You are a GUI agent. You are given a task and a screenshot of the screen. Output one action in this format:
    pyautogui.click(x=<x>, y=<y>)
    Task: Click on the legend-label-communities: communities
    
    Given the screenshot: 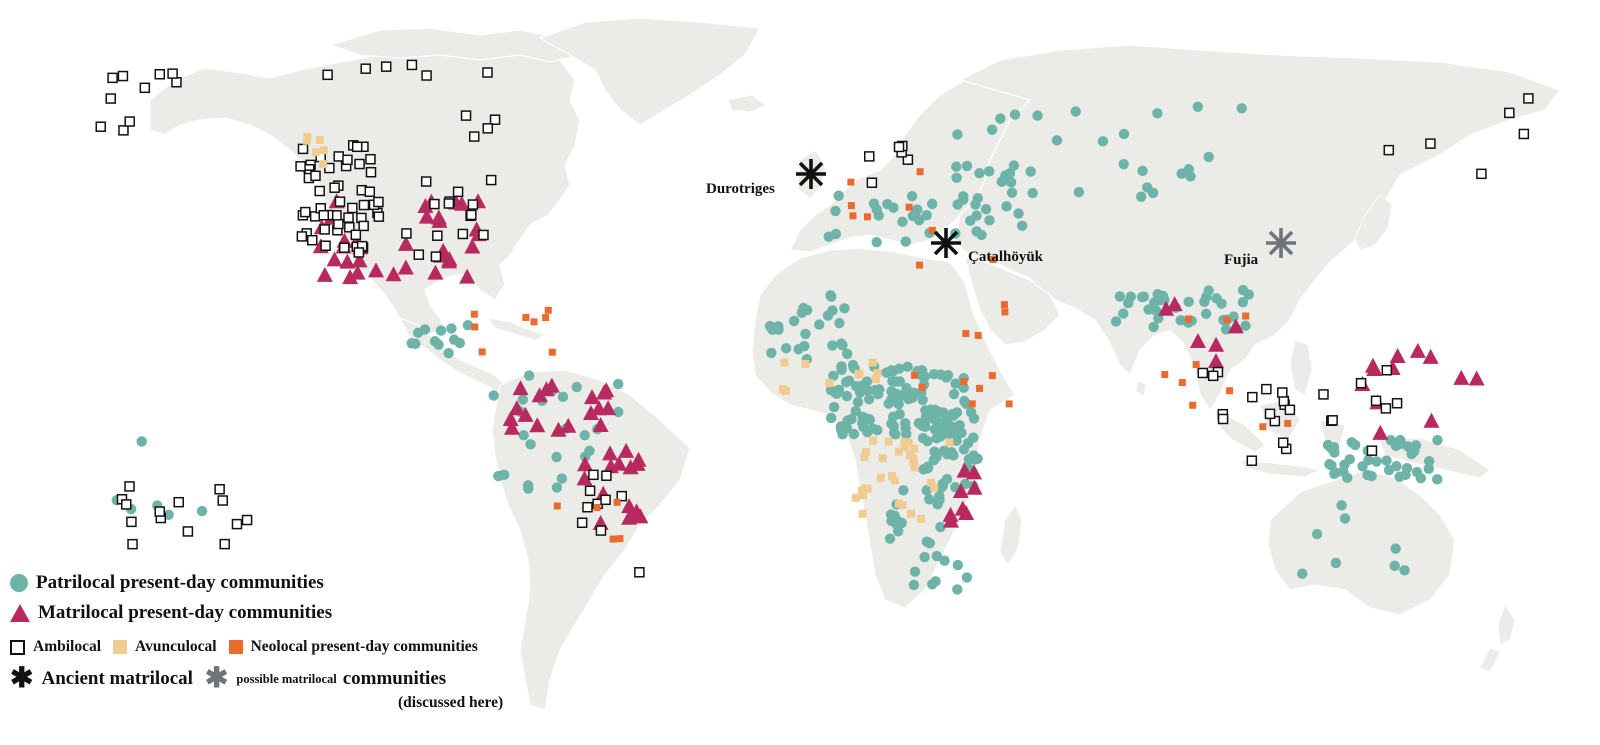 What is the action you would take?
    pyautogui.click(x=394, y=678)
    